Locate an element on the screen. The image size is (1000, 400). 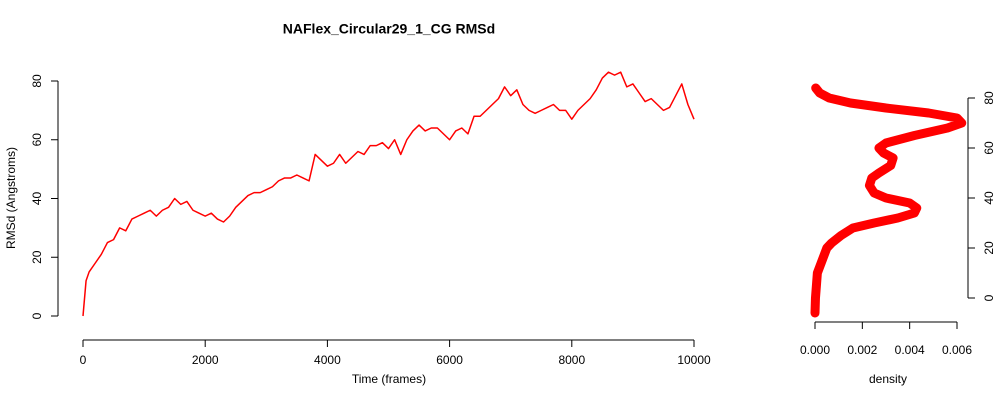
x-axis-label: density is located at coordinates (888, 379).